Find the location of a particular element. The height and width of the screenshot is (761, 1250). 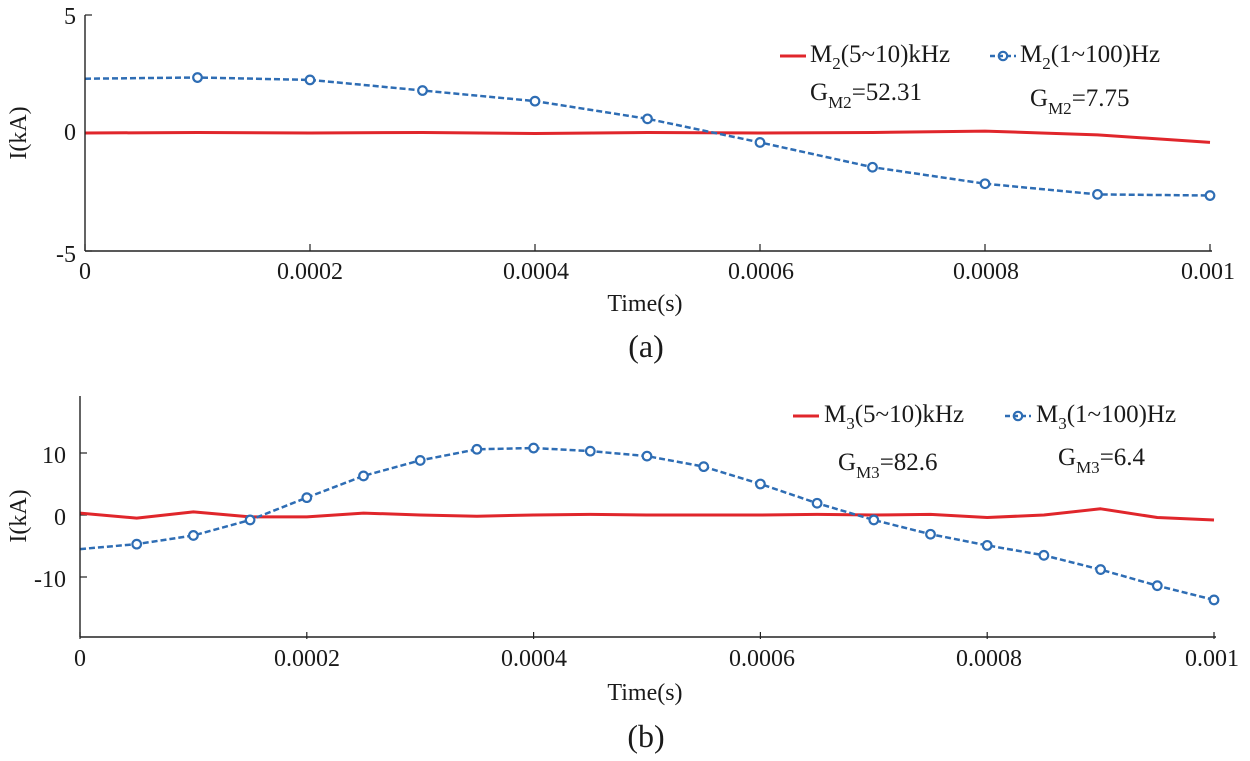

panel-a-ytick: 0 is located at coordinates (70, 133).